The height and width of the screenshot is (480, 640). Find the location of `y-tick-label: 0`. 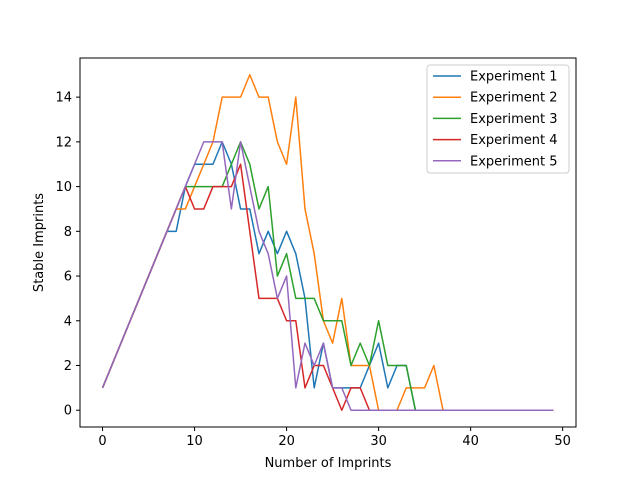

y-tick-label: 0 is located at coordinates (68, 411).